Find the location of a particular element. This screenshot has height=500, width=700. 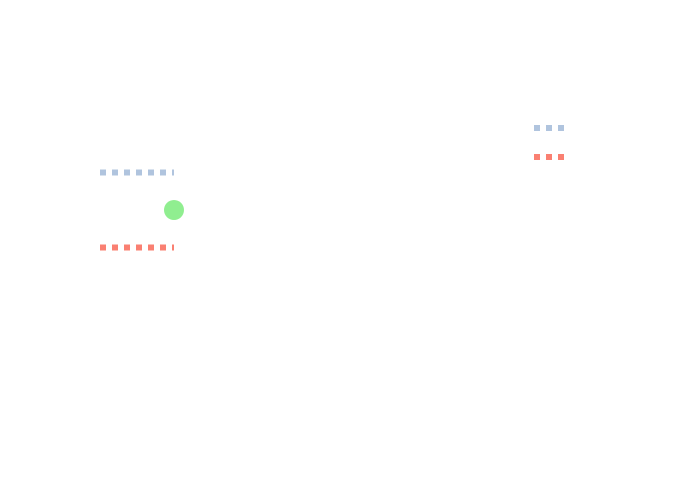

legend is located at coordinates (550, 142).